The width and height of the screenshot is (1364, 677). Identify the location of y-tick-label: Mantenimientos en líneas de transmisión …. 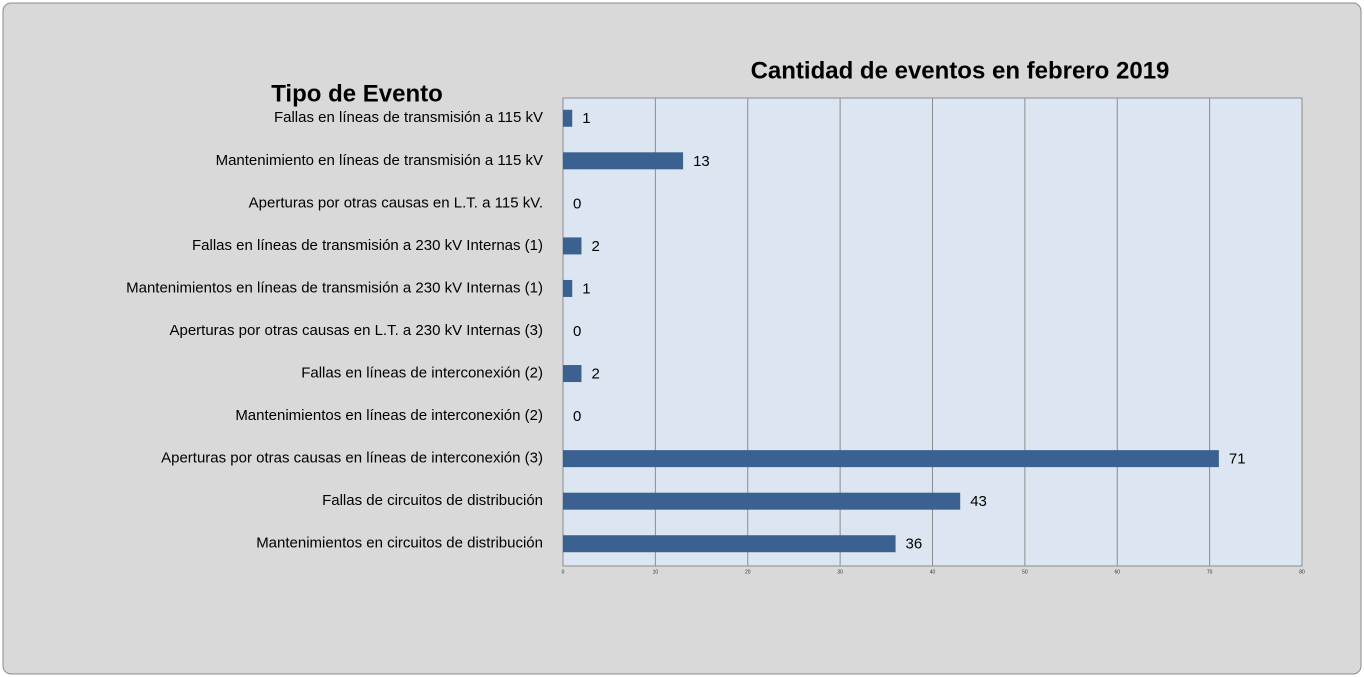
(334, 287).